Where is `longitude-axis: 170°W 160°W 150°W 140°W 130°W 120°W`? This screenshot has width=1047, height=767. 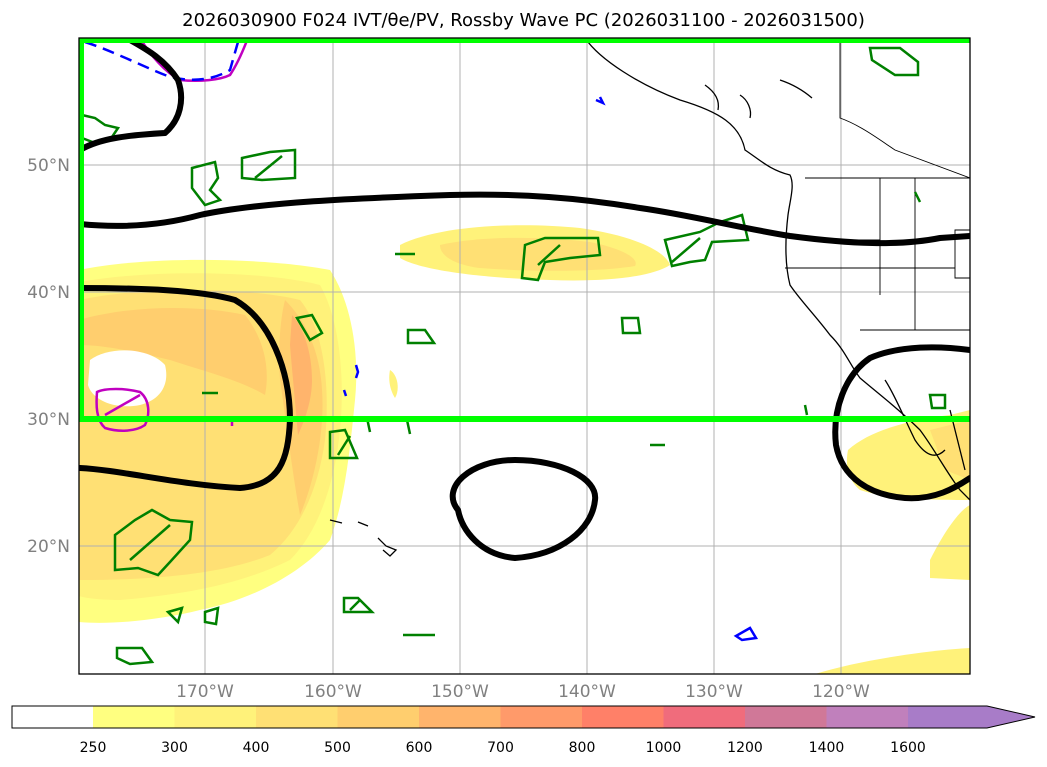 longitude-axis: 170°W 160°W 150°W 140°W 130°W 120°W is located at coordinates (523, 692).